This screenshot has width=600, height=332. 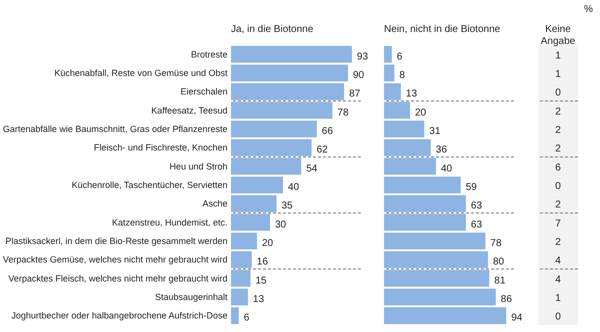 I want to click on y-tick-label: Brotreste, so click(x=209, y=54).